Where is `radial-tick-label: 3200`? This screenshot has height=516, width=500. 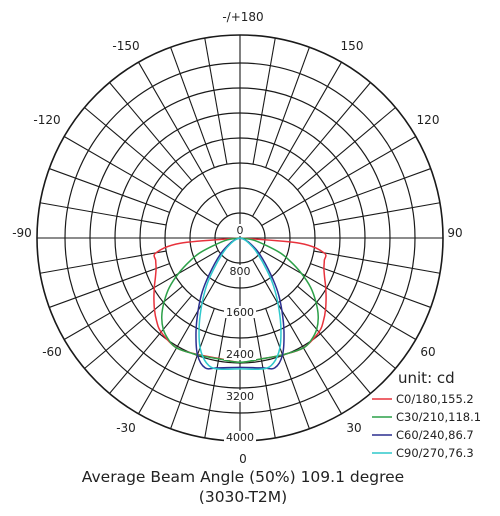 radial-tick-label: 3200 is located at coordinates (240, 396).